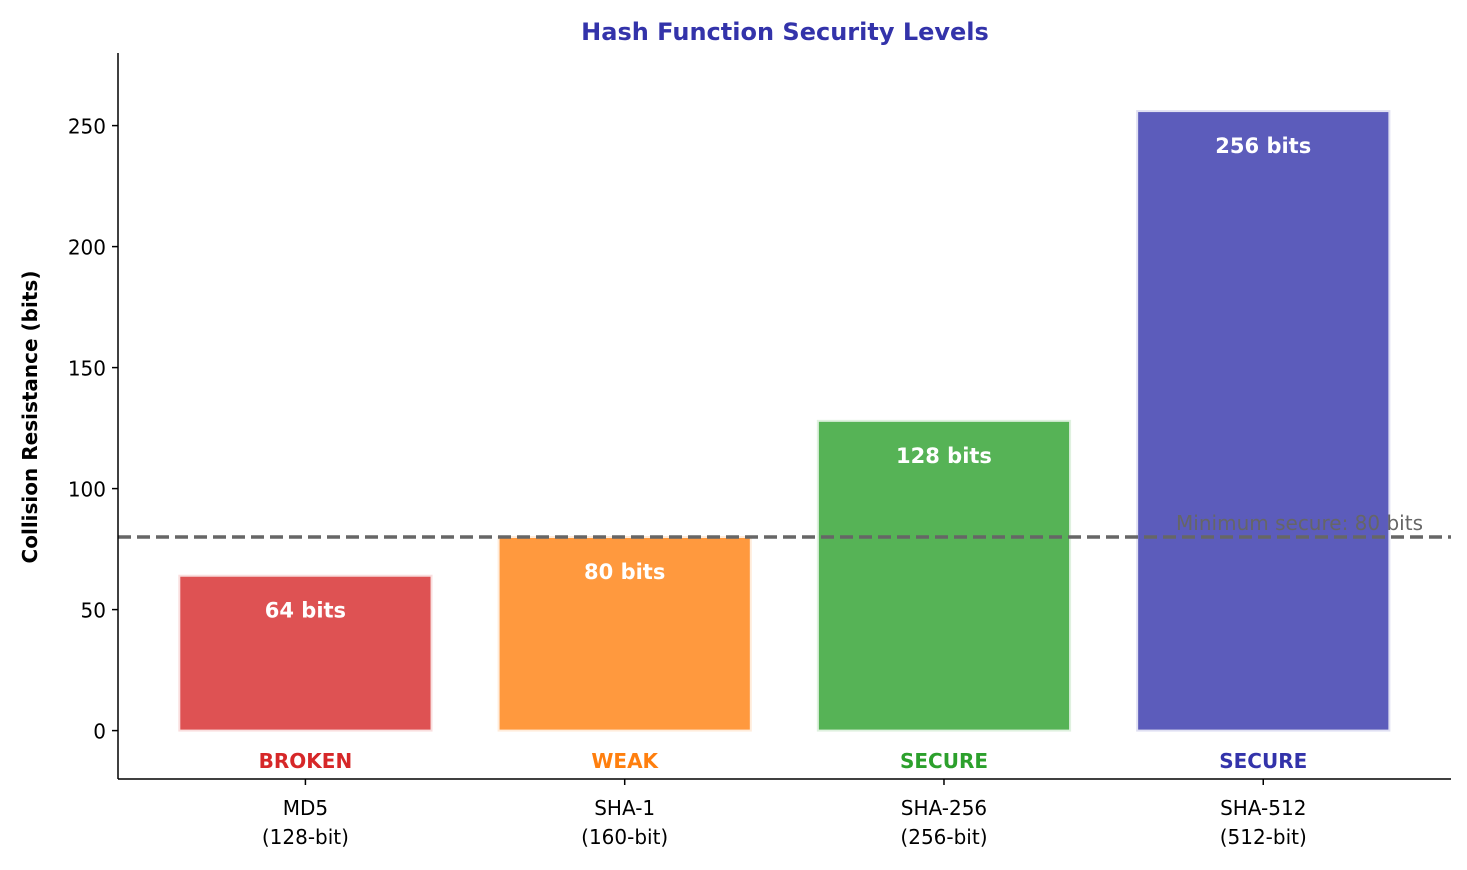 This screenshot has height=870, width=1467. What do you see at coordinates (1263, 837) in the screenshot?
I see `x-tick-label-3-1: (512-bit)` at bounding box center [1263, 837].